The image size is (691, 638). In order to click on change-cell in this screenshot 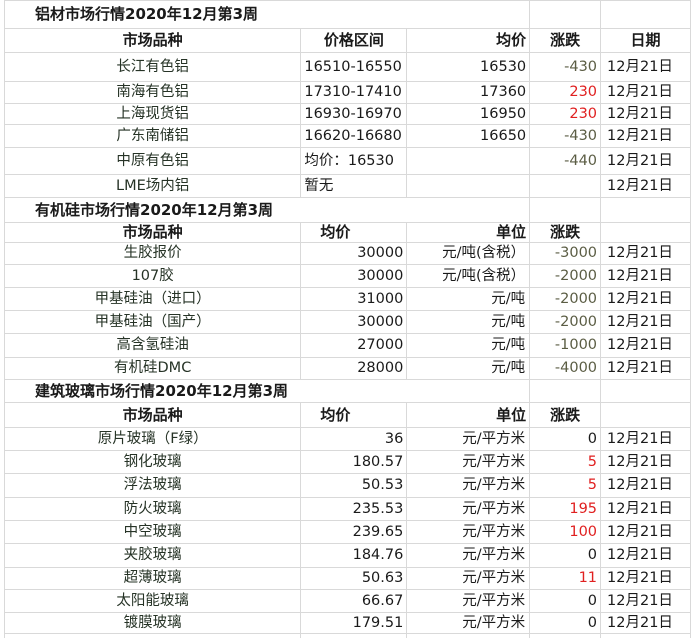, I will do `click(565, 186)`.